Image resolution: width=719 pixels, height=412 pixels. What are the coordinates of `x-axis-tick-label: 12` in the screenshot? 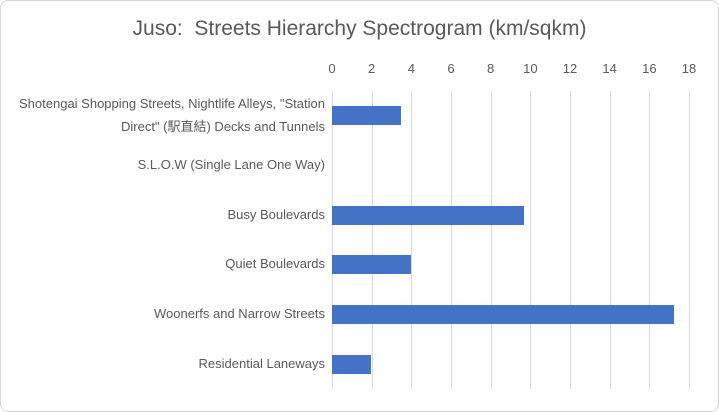 It's located at (570, 68).